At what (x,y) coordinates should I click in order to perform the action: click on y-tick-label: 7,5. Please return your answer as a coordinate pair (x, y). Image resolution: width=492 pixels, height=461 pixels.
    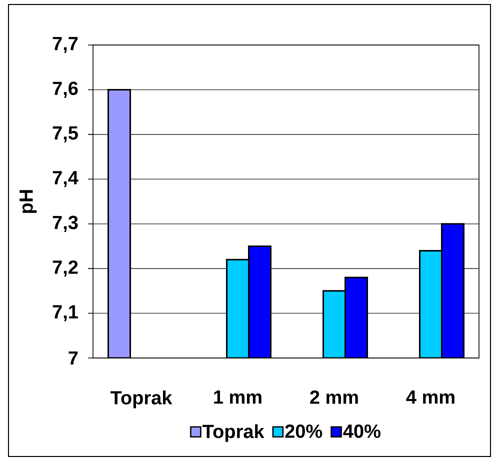
    Looking at the image, I should click on (65, 134).